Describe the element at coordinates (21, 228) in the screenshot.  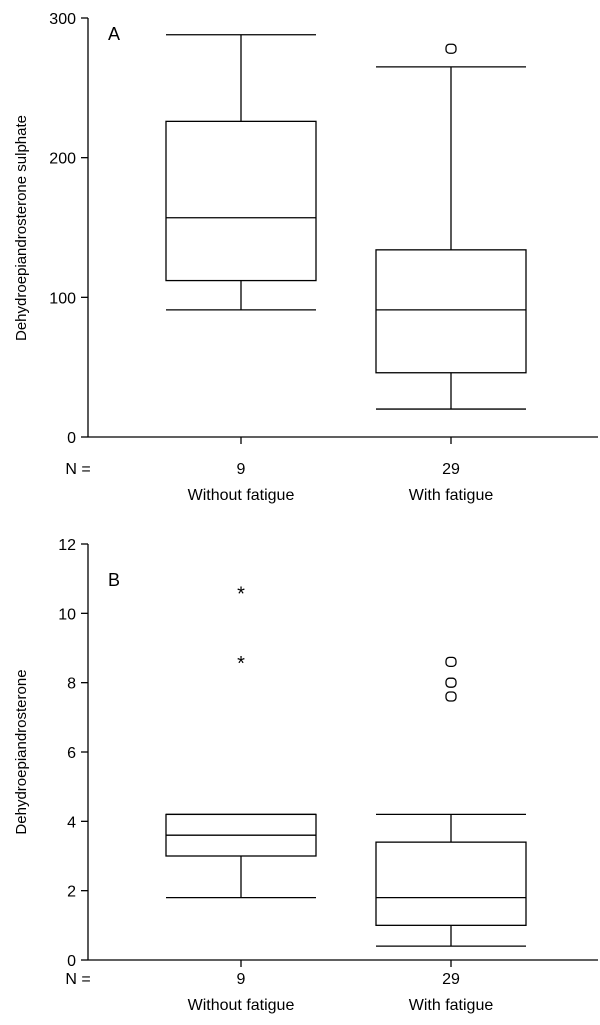
I see `y-axis-title: Dehydroepiandrosterone sulphate` at that location.